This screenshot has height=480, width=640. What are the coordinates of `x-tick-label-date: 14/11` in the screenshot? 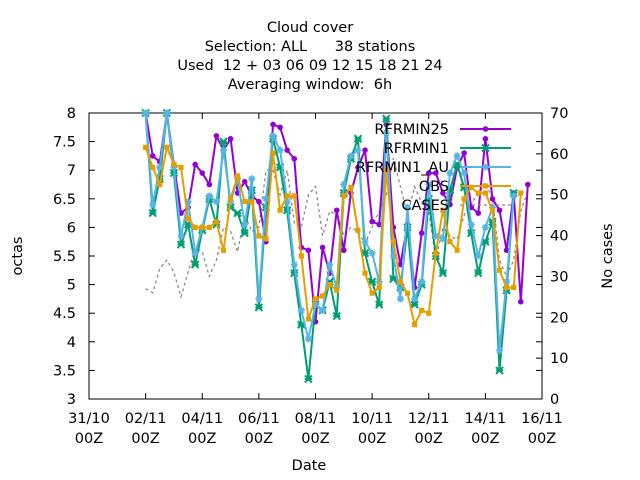 It's located at (485, 419).